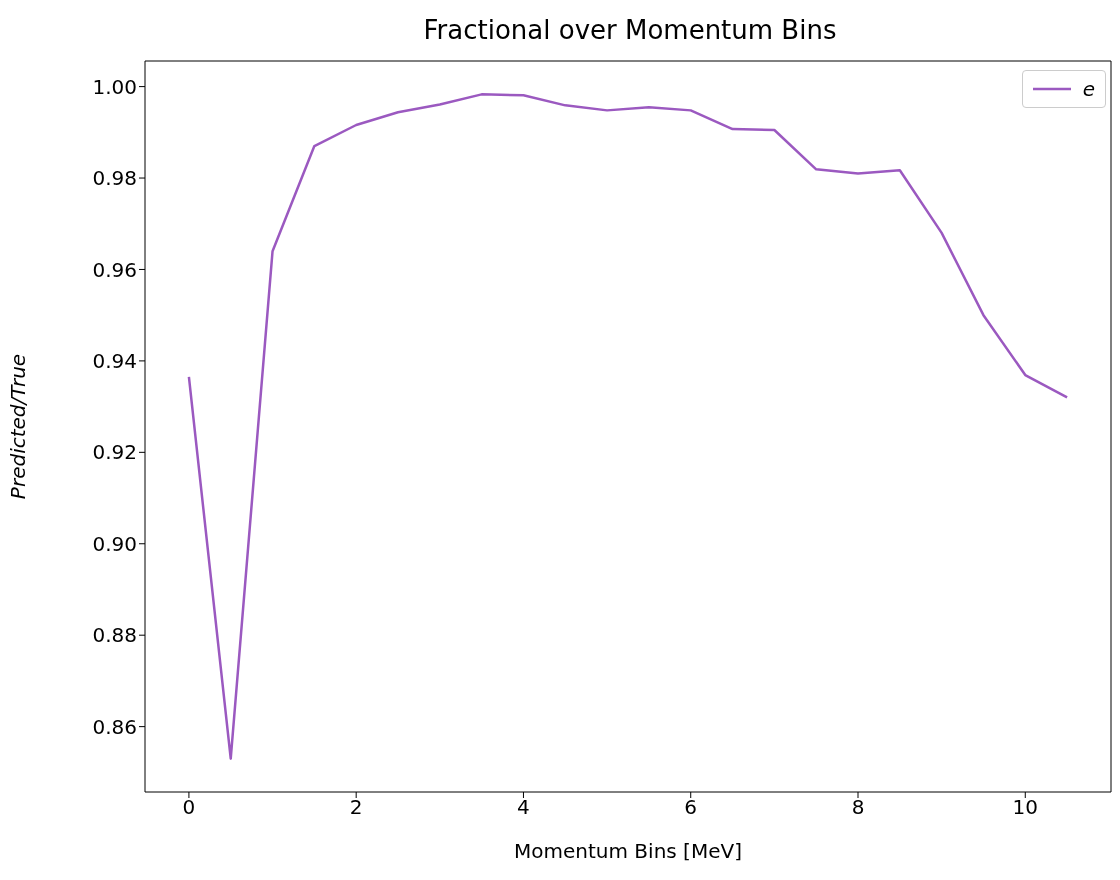 This screenshot has width=1120, height=880. Describe the element at coordinates (189, 807) in the screenshot. I see `x-tick-label: 0` at that location.